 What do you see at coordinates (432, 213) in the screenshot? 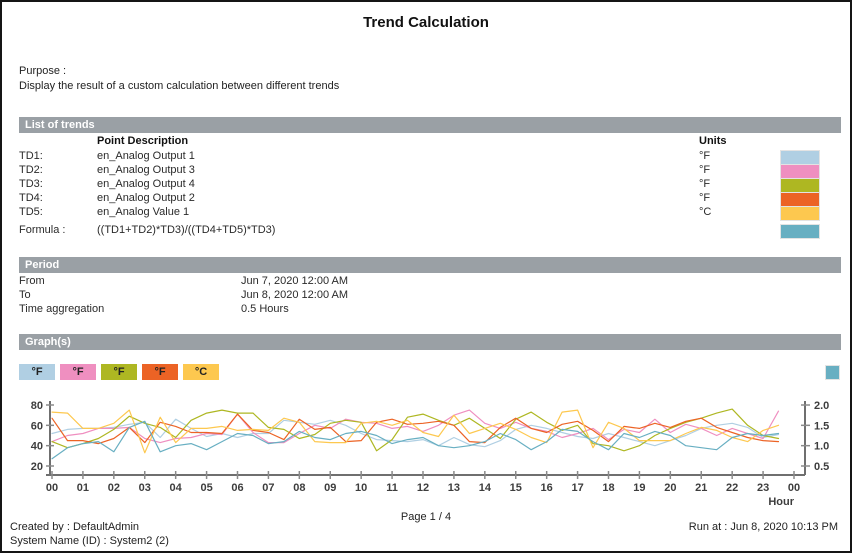
I see `table-row: TD5: en_Analog Value 1 °C` at bounding box center [432, 213].